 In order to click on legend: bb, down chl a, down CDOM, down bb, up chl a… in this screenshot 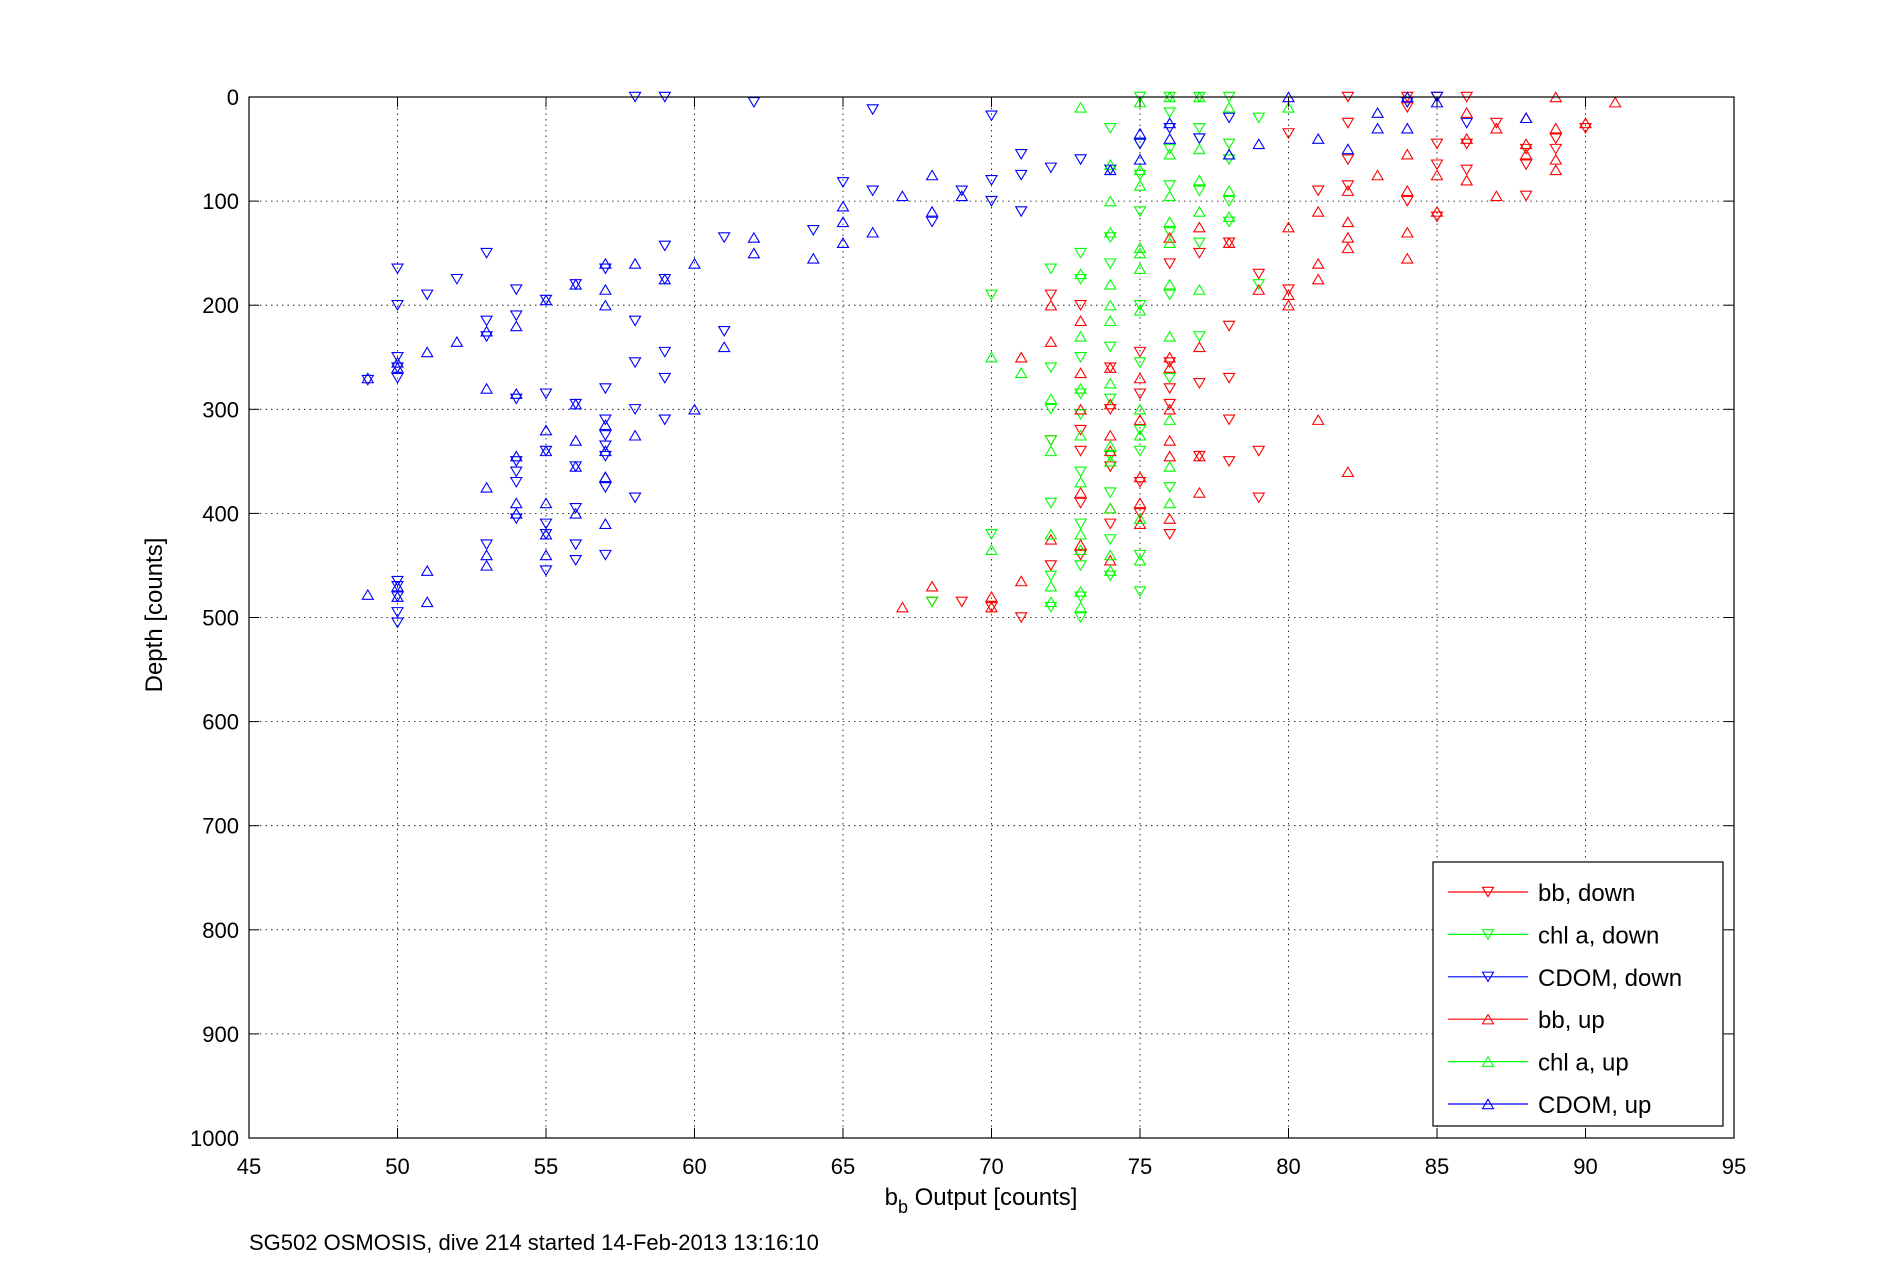, I will do `click(1578, 994)`.